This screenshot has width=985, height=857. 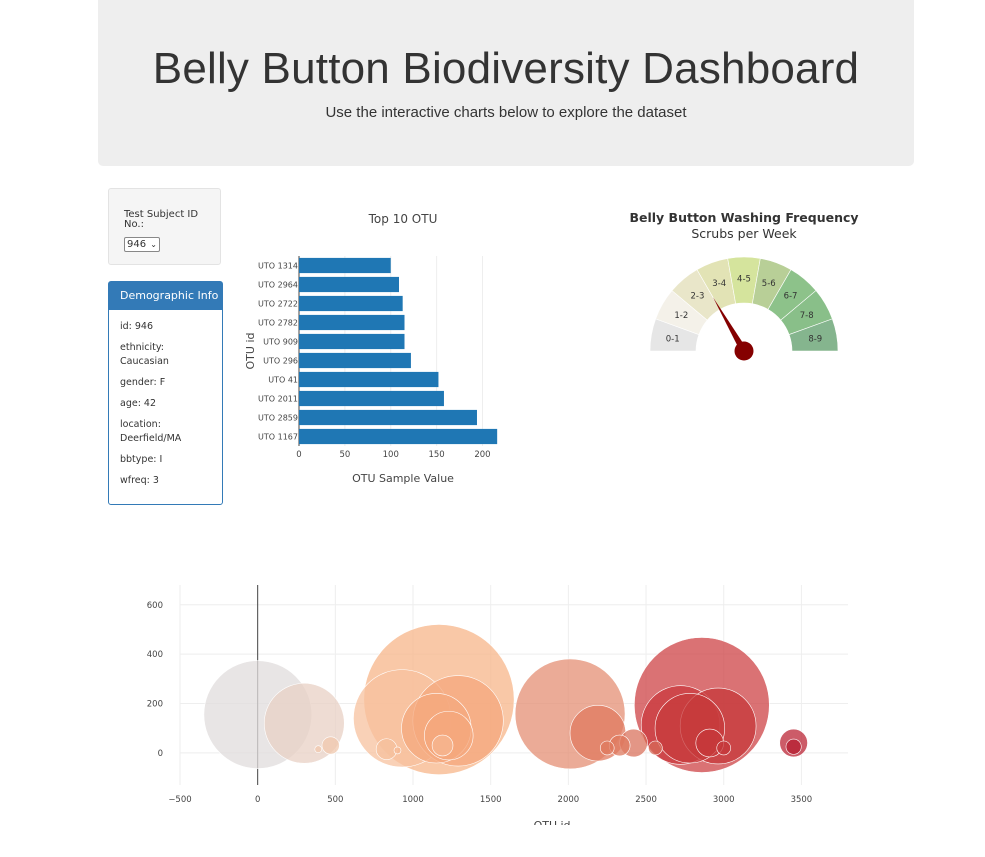 What do you see at coordinates (278, 323) in the screenshot?
I see `bar-y-tick-label: UTO 2782` at bounding box center [278, 323].